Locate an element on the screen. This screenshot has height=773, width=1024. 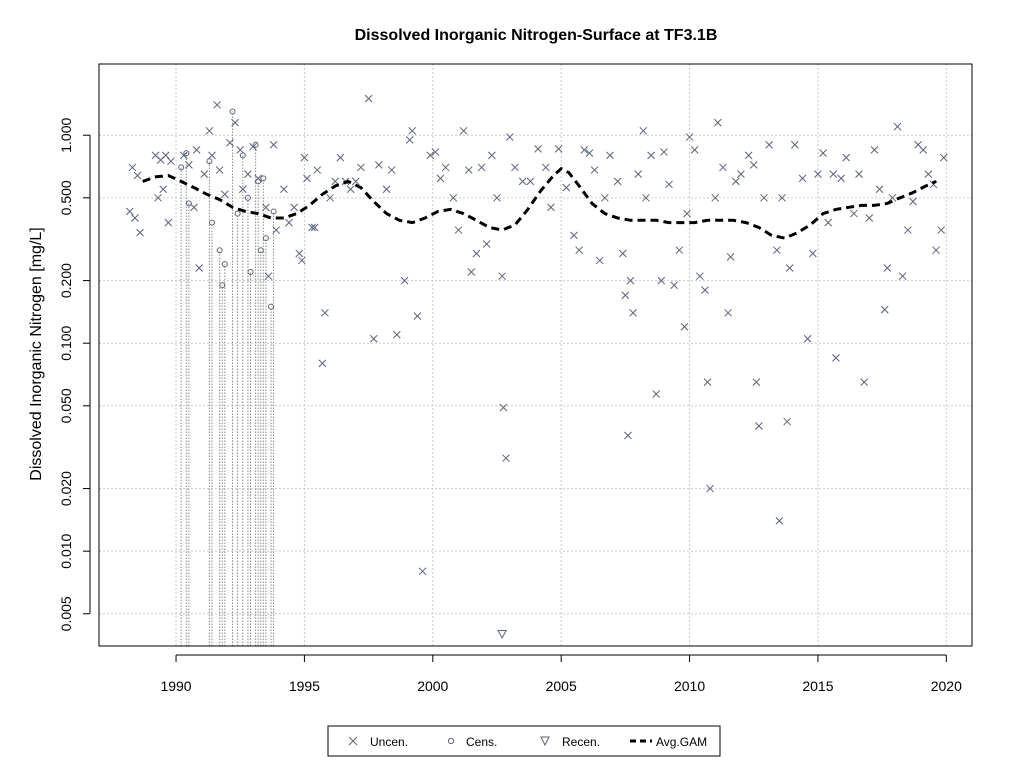
x-axis: 1990 1995 2000 2005 2010 2015 2020 is located at coordinates (561, 674).